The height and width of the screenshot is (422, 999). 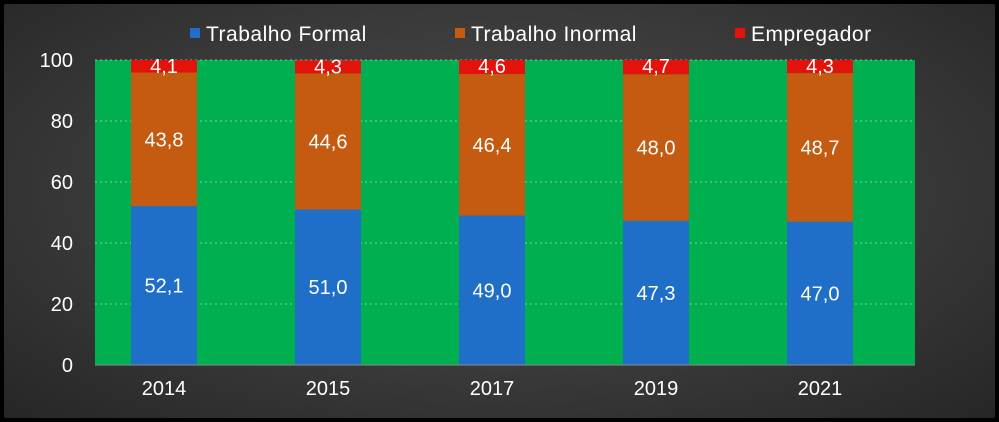 What do you see at coordinates (62, 122) in the screenshot?
I see `y-tick-label: 80` at bounding box center [62, 122].